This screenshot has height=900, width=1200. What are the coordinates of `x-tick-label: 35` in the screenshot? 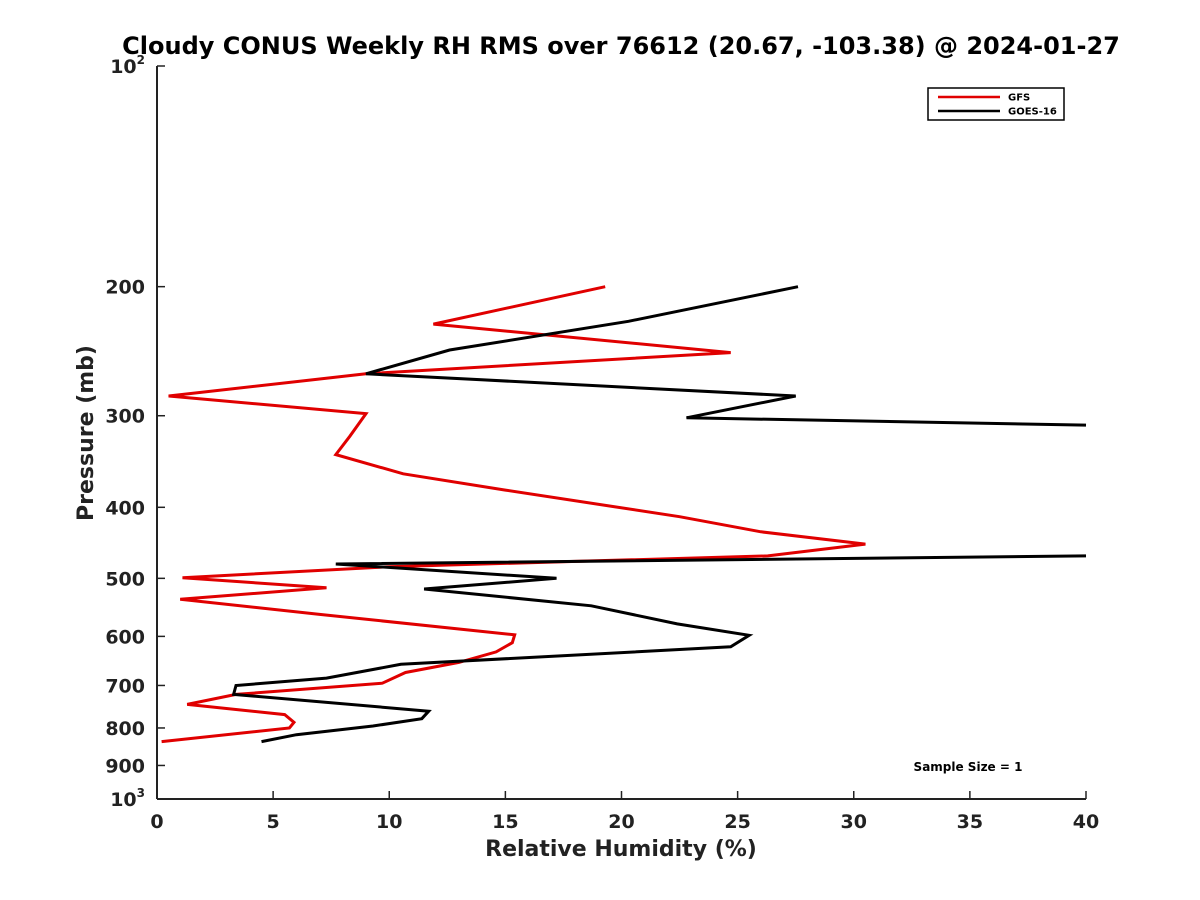 It's located at (970, 822).